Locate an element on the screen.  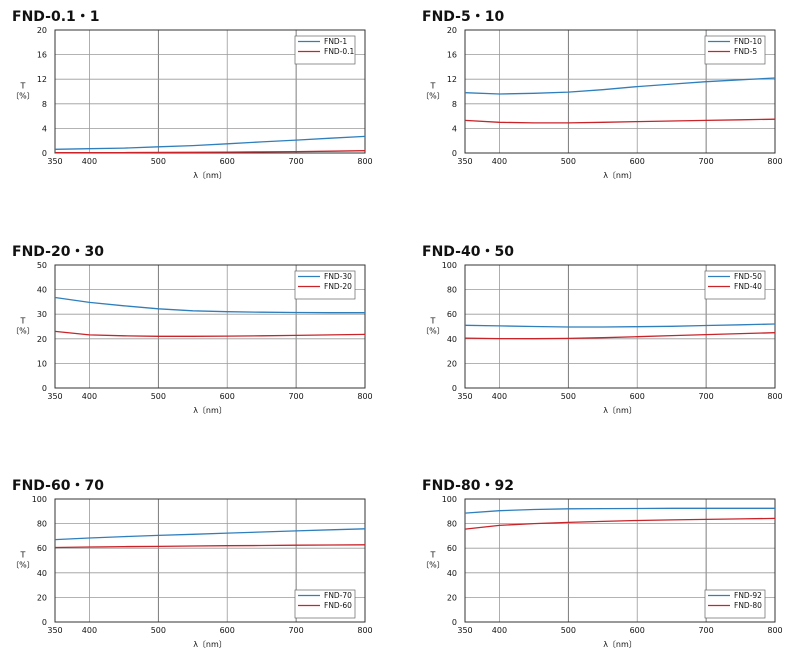
legend-label: FND-30 is located at coordinates (338, 276).